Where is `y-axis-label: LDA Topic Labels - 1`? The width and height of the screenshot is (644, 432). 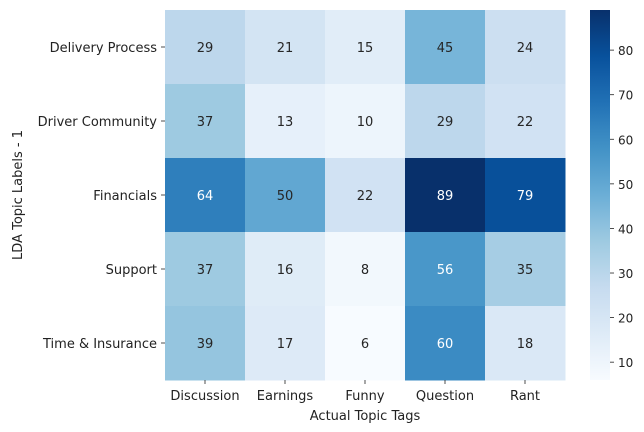 y-axis-label: LDA Topic Labels - 1 is located at coordinates (18, 195).